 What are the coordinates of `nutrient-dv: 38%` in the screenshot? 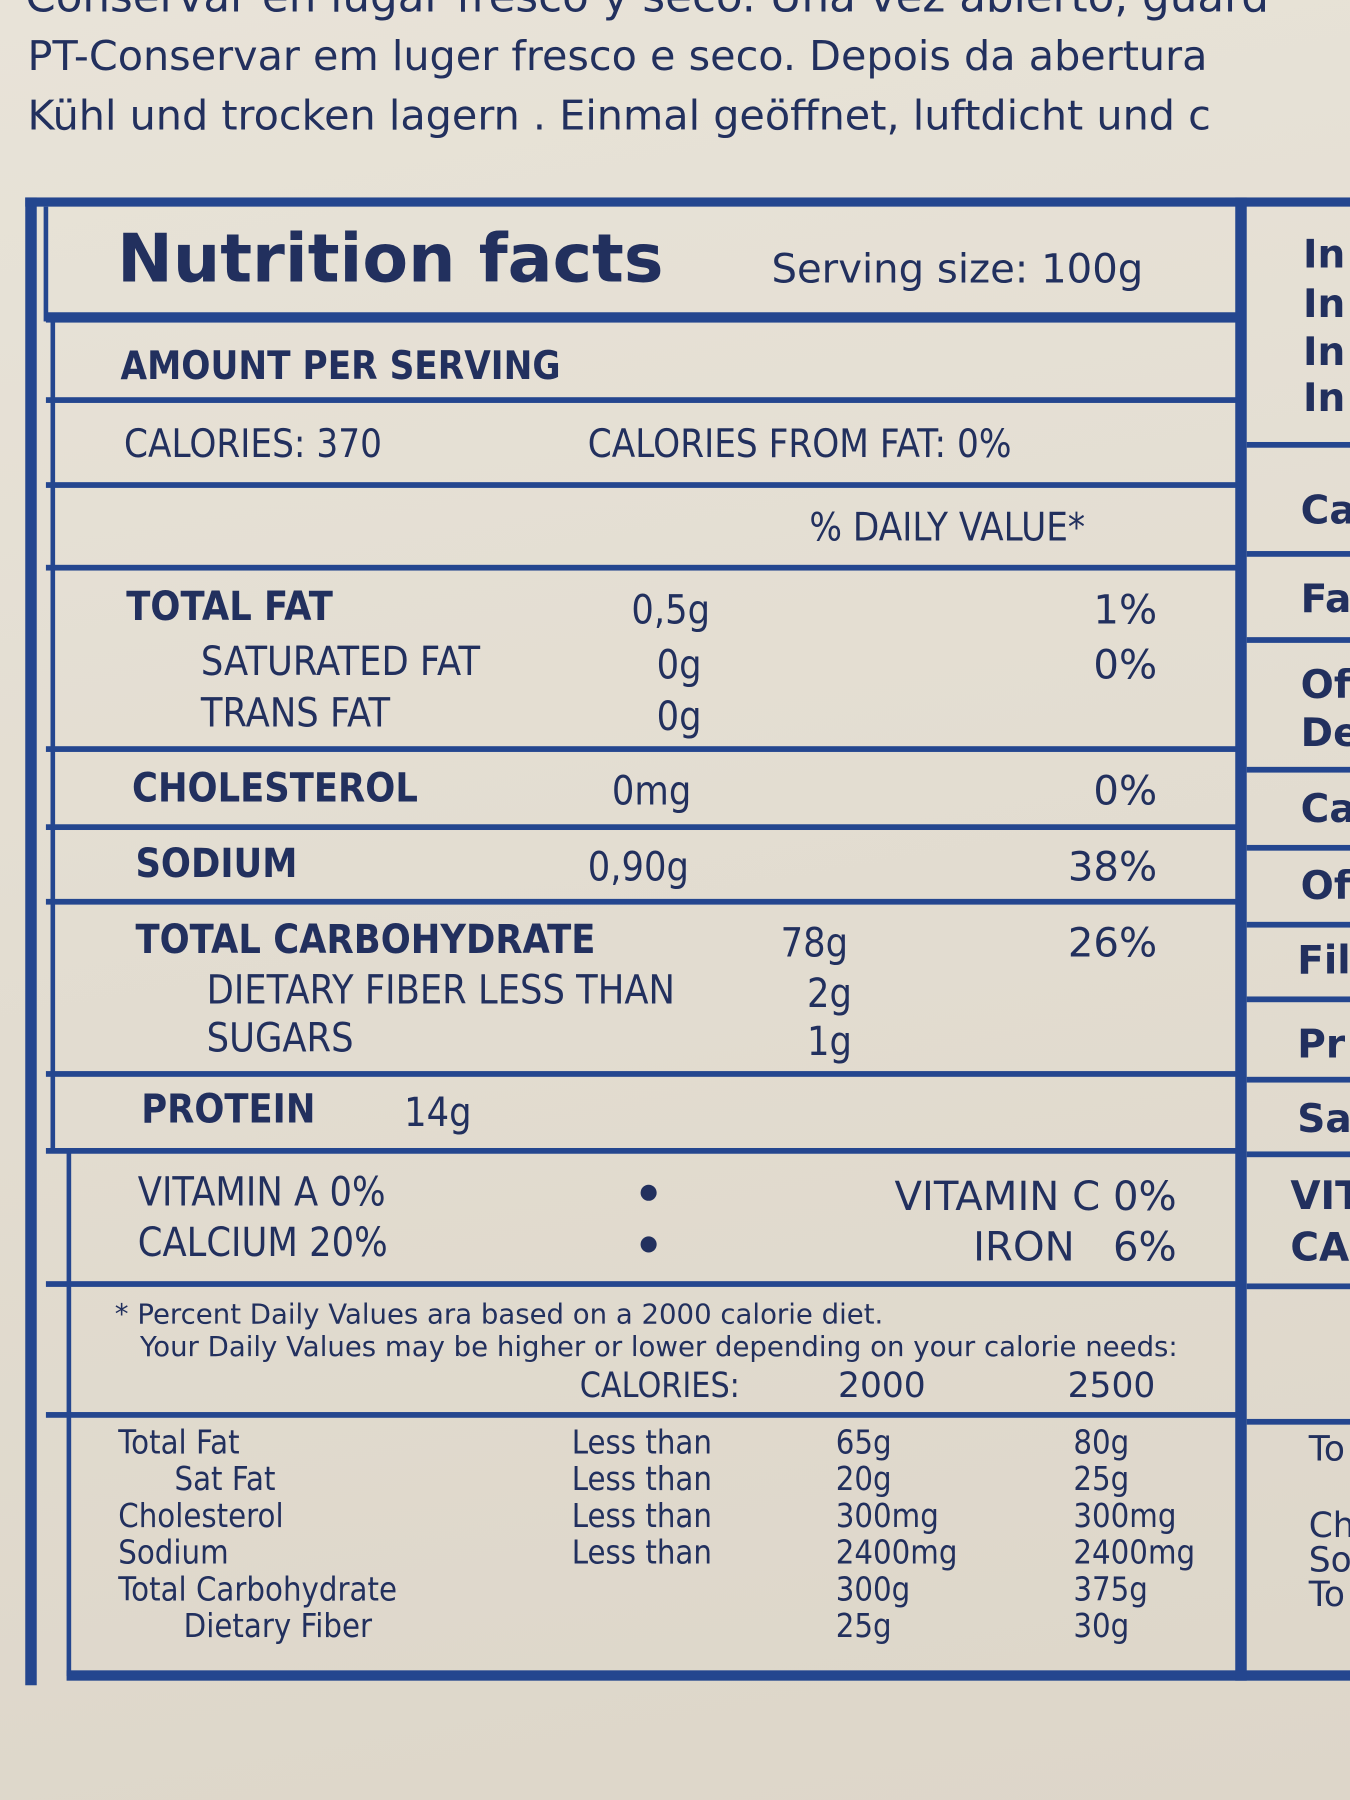 It's located at (1112, 867).